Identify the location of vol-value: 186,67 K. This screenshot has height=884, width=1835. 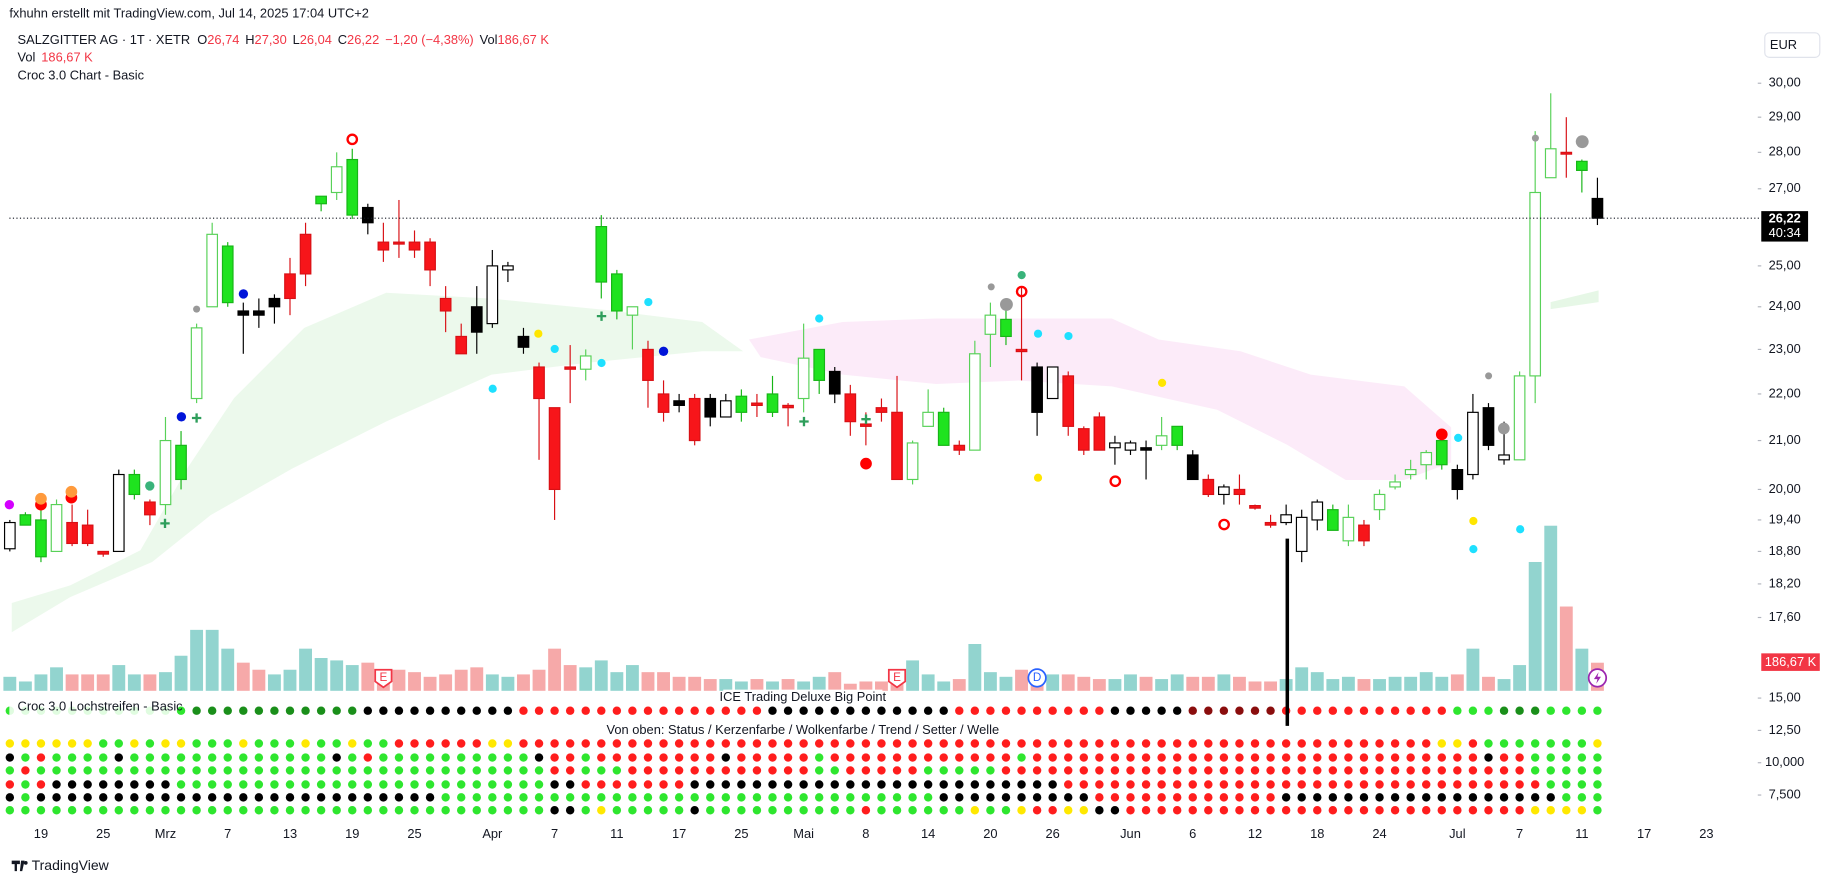
(523, 39).